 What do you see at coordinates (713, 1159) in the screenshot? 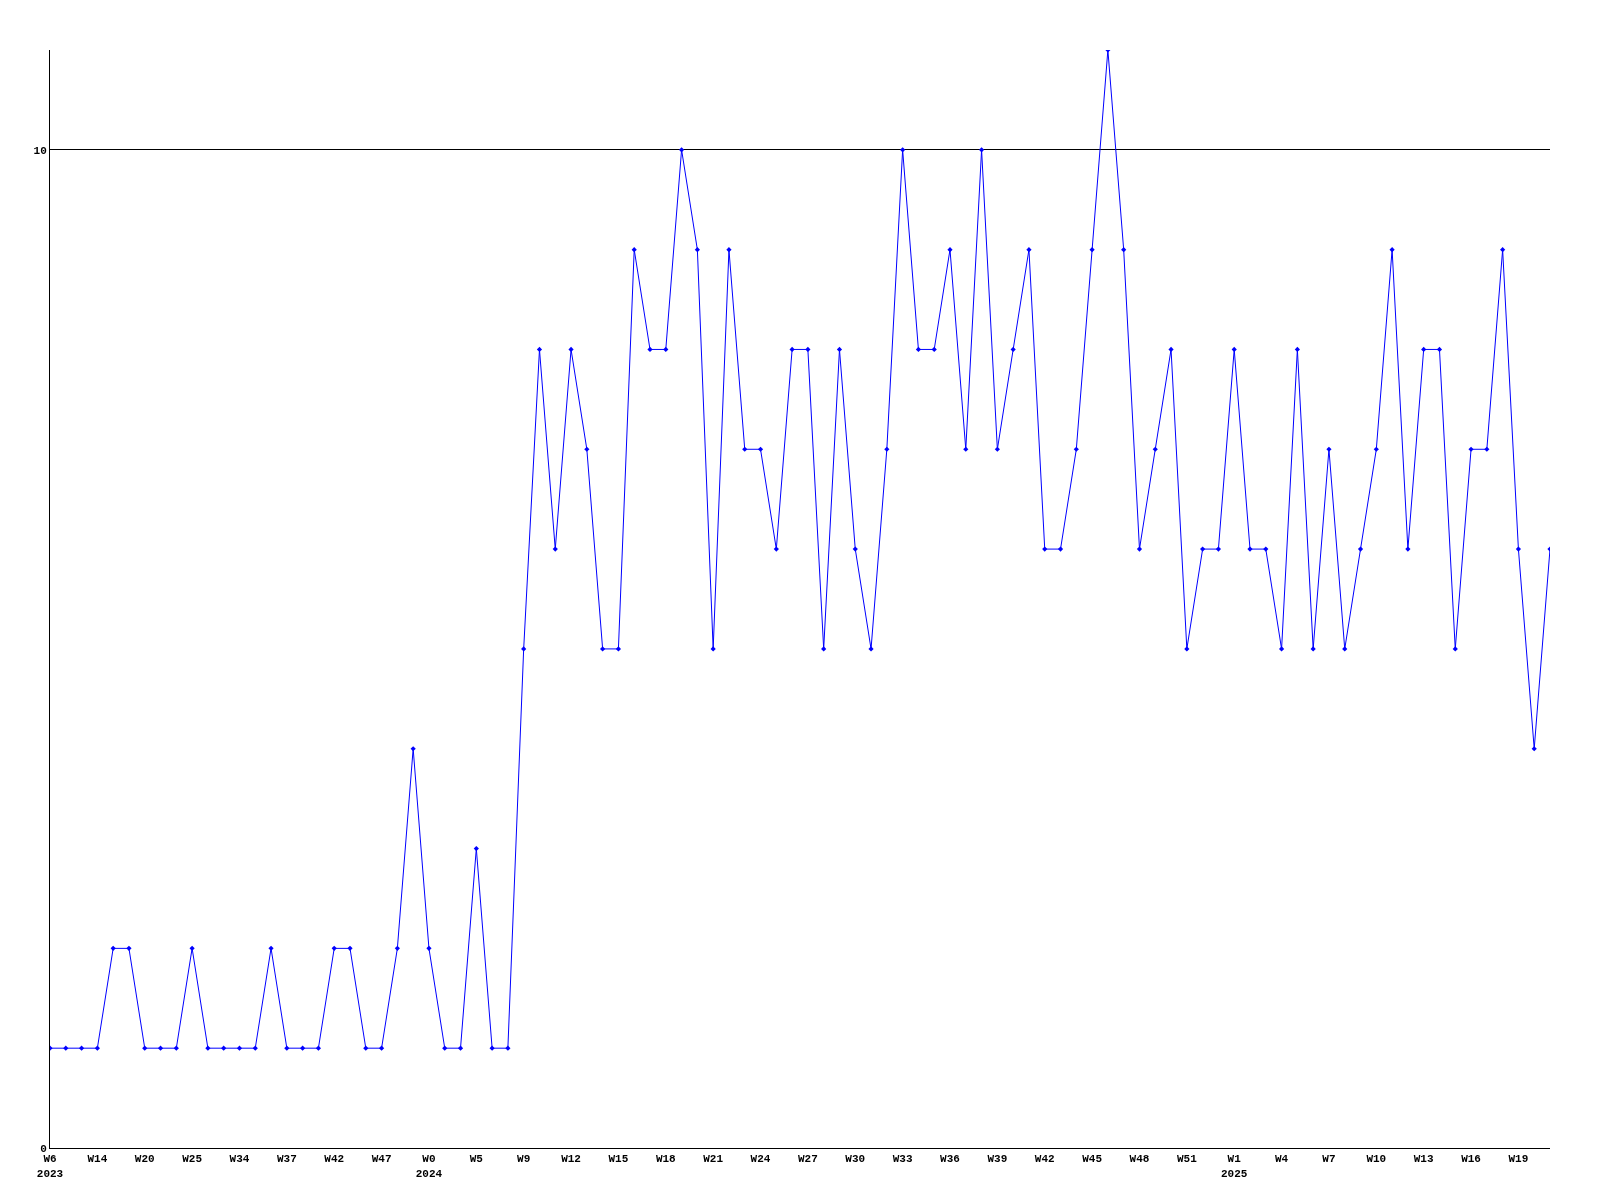
I see `x-tick-label: W21` at bounding box center [713, 1159].